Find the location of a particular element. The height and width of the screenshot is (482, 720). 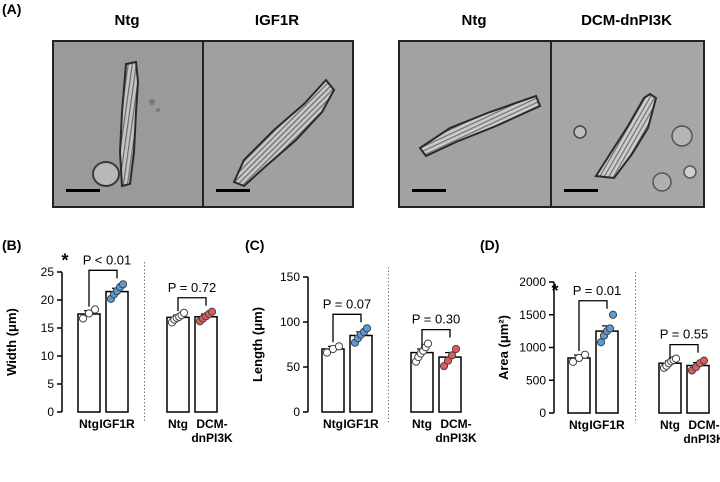

y-axis-label: Width (μm) is located at coordinates (11, 342).